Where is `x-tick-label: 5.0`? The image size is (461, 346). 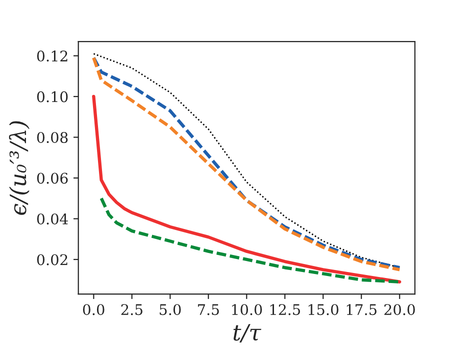
x-tick-label: 5.0 is located at coordinates (170, 310).